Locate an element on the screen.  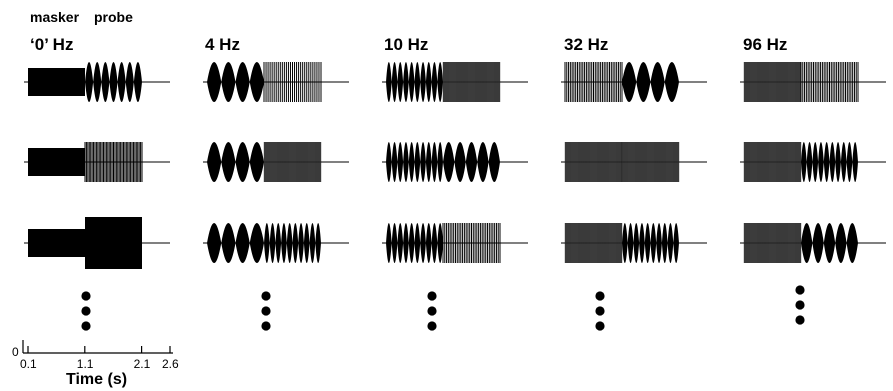
time-axis: 0 0.1 1.1 2.1 2.6 Time (s) is located at coordinates (95, 364).